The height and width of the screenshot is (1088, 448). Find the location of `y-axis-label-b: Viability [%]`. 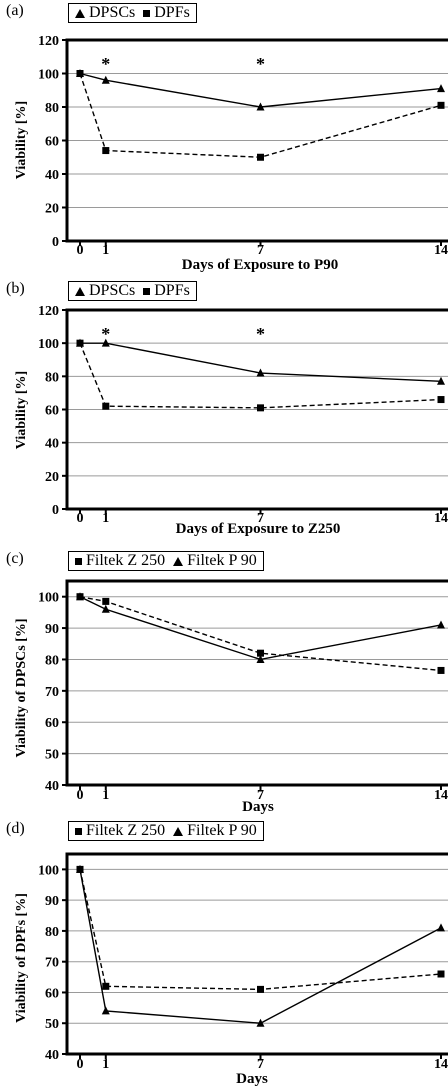

y-axis-label-b: Viability [%] is located at coordinates (21, 410).